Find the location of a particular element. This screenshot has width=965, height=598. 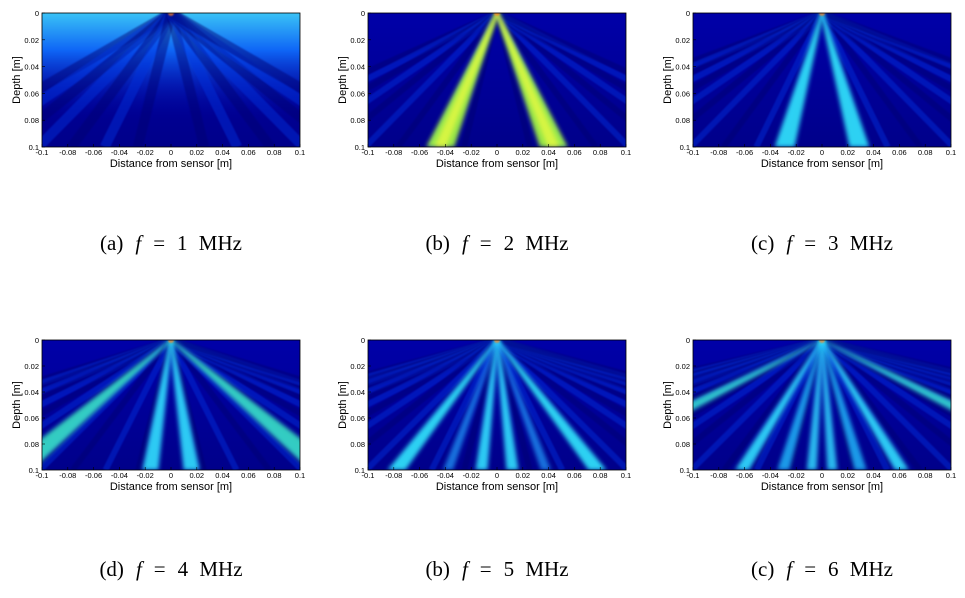

caption: (a) f = 1 MHz is located at coordinates (171, 243).